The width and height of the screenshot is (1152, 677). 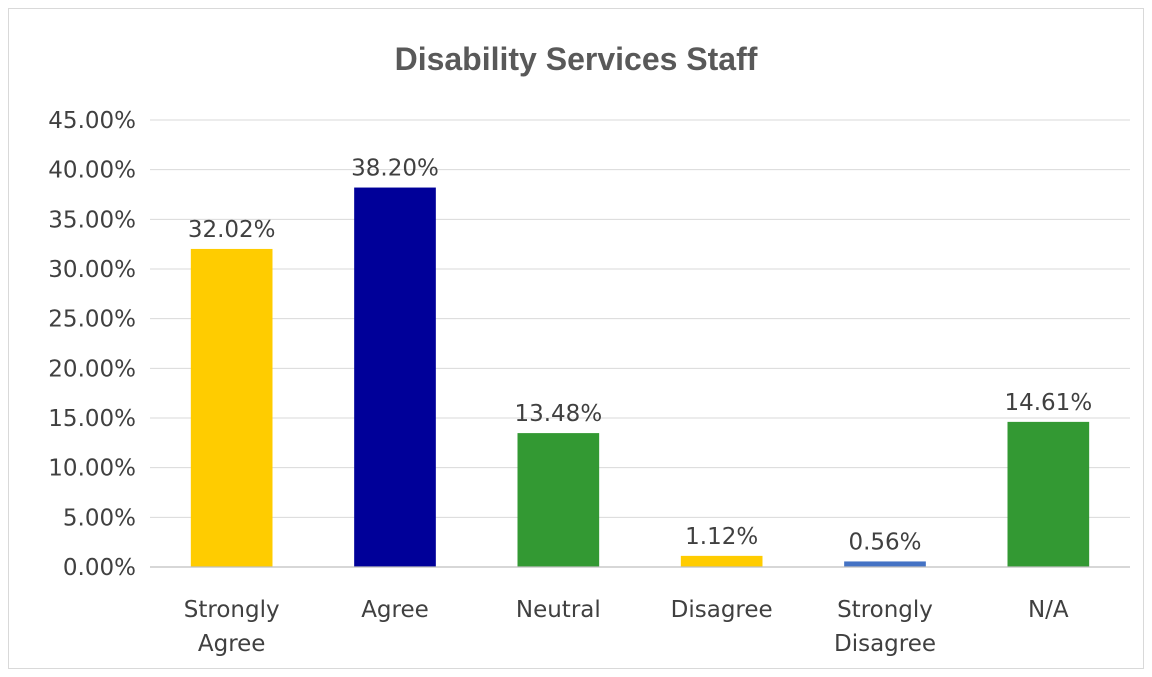 I want to click on data-label: 0.56%, so click(x=884, y=542).